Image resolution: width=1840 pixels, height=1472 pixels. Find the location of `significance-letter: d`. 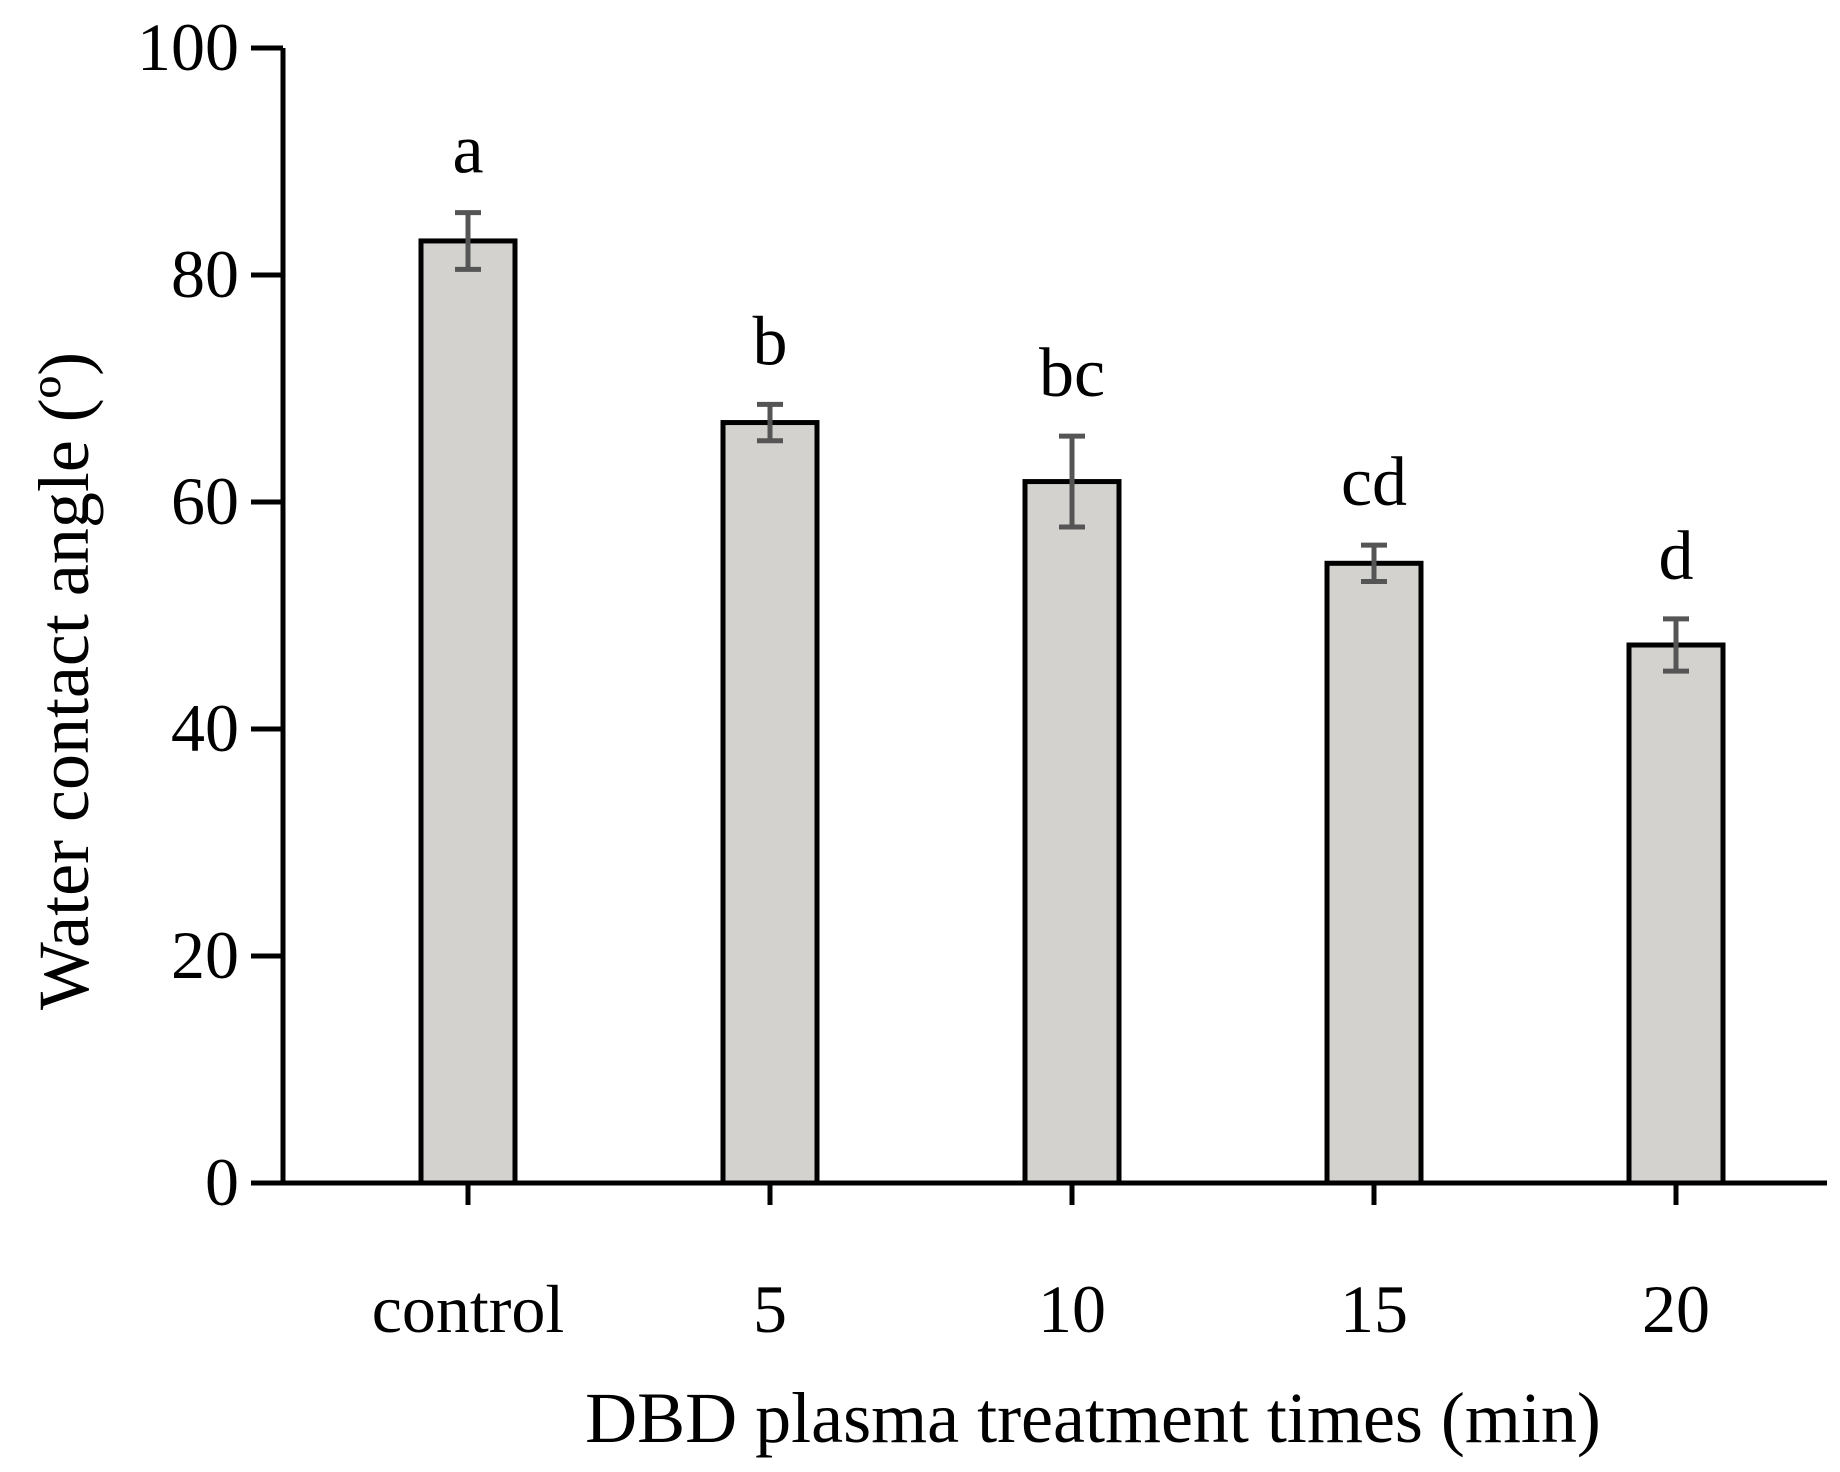

significance-letter: d is located at coordinates (1676, 556).